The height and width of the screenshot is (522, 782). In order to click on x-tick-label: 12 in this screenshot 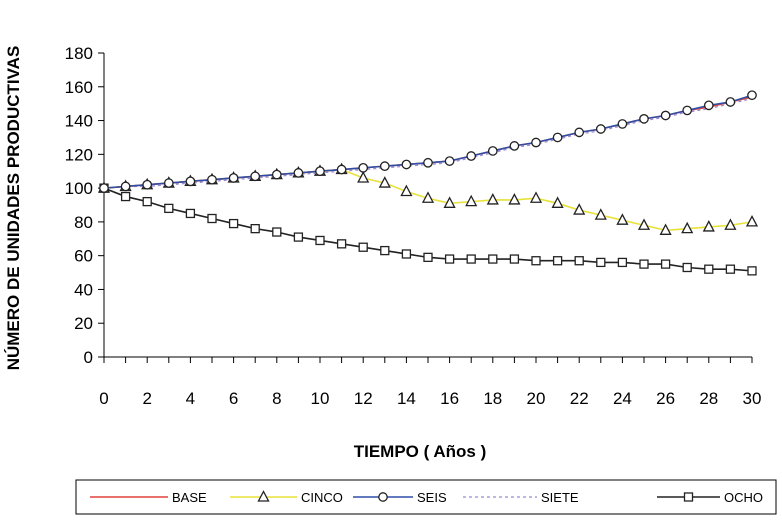, I will do `click(363, 398)`.